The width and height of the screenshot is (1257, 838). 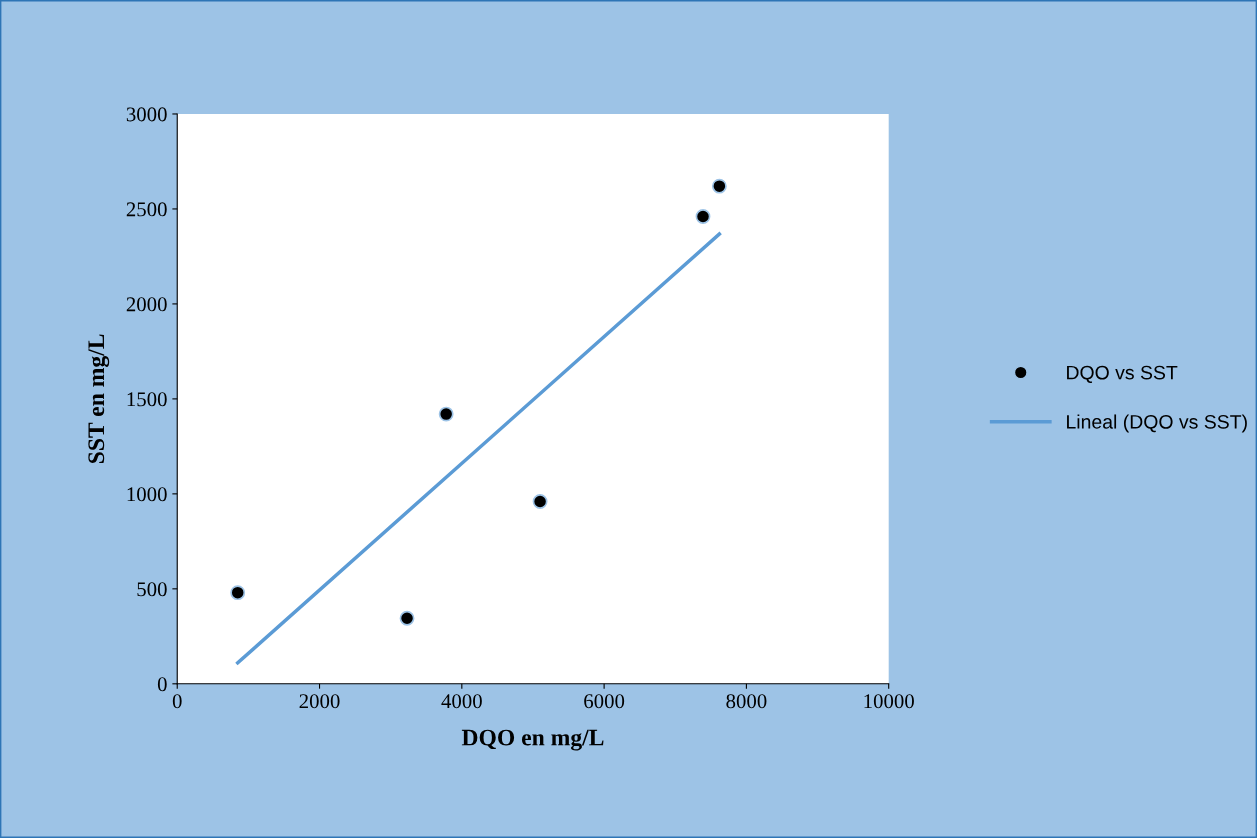 I want to click on x-tick-label: 2000, so click(x=319, y=701).